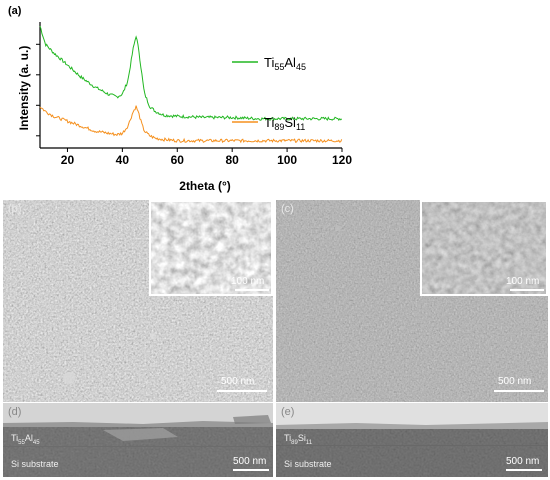  Describe the element at coordinates (242, 391) in the screenshot. I see `scale-bar-b` at that location.